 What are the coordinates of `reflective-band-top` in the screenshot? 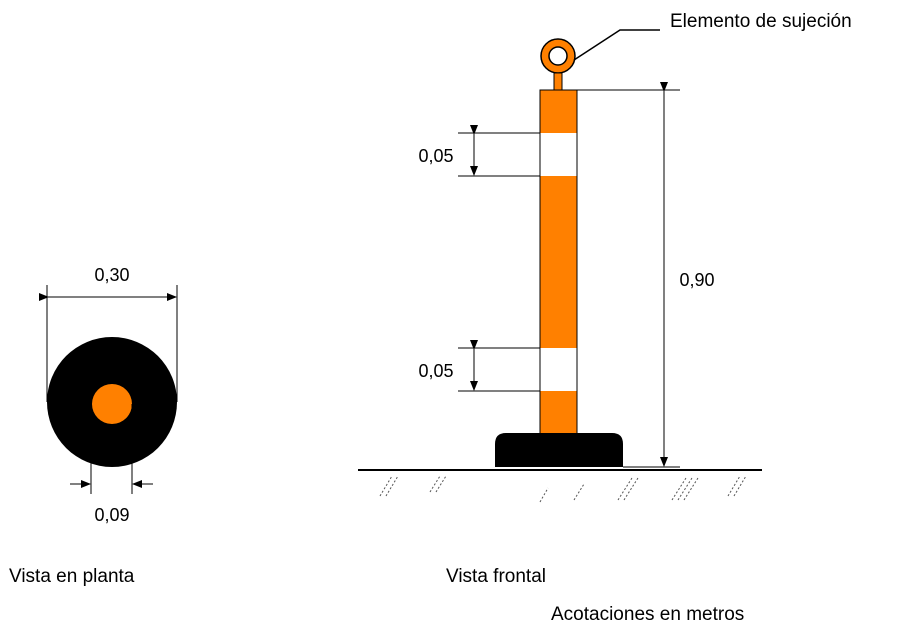 It's located at (558, 154).